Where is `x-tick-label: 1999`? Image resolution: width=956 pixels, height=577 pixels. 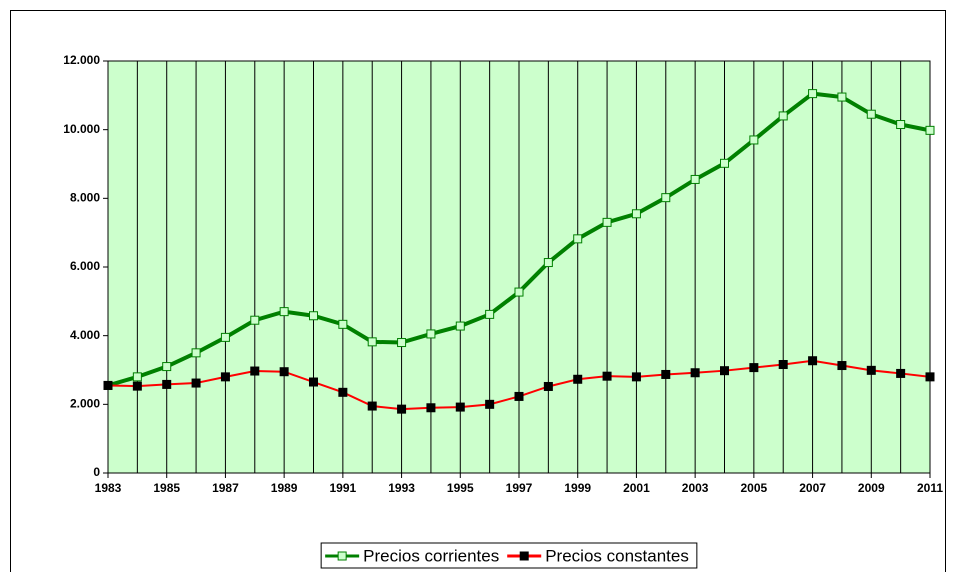
x-tick-label: 1999 is located at coordinates (577, 488).